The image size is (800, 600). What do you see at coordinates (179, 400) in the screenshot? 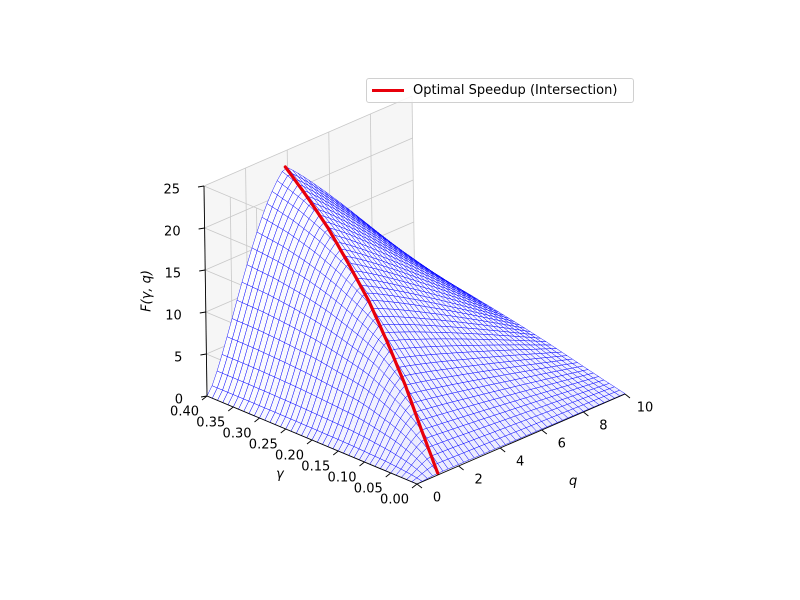
I see `z-tick-label: 0` at bounding box center [179, 400].